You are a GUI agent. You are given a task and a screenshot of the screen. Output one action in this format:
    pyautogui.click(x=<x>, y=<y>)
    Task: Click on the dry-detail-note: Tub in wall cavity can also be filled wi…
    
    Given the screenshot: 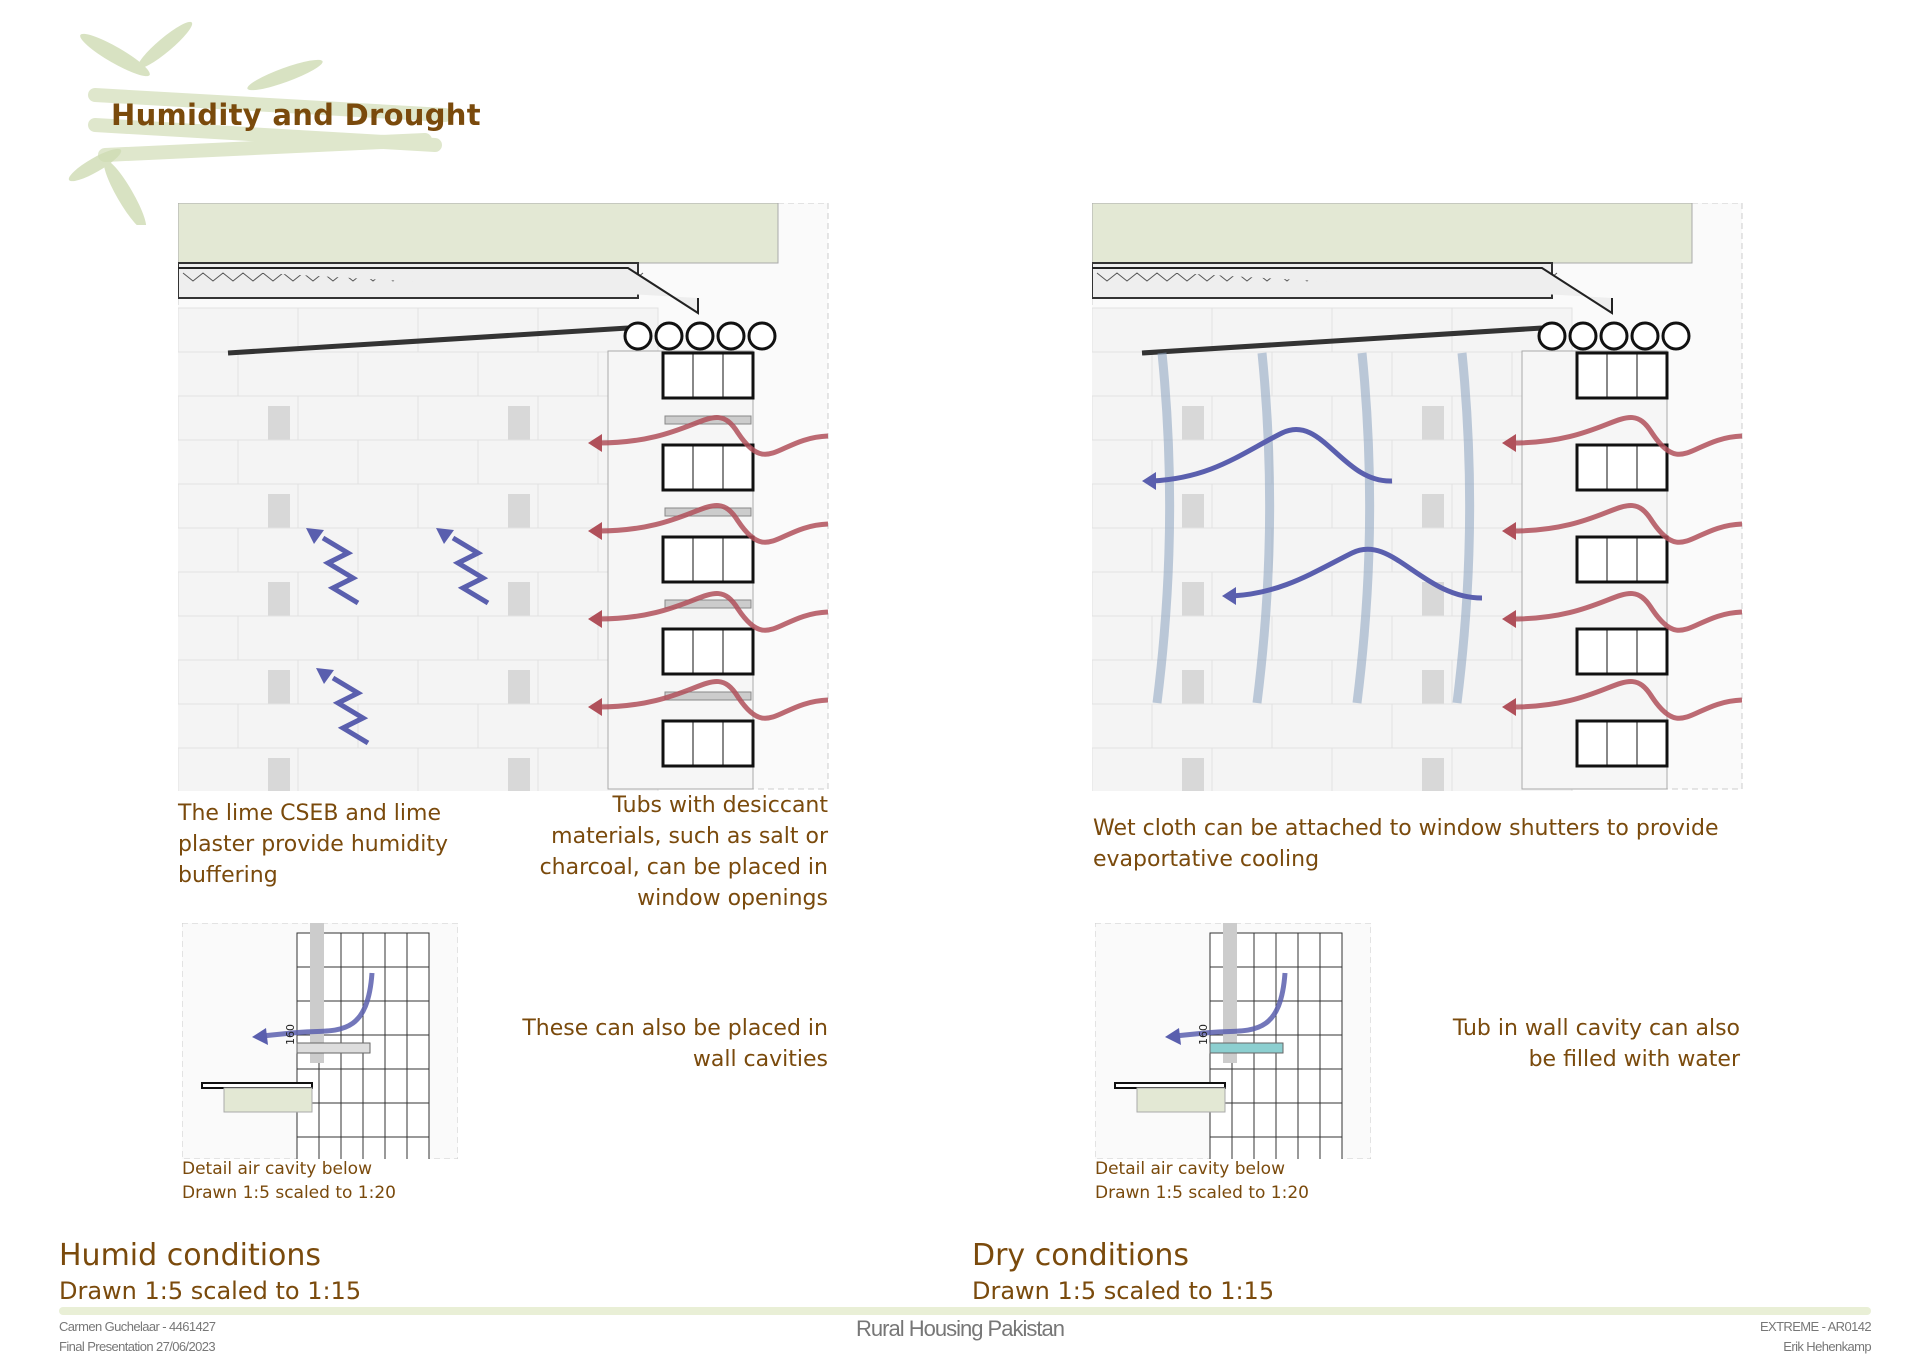 What is the action you would take?
    pyautogui.click(x=1596, y=1044)
    